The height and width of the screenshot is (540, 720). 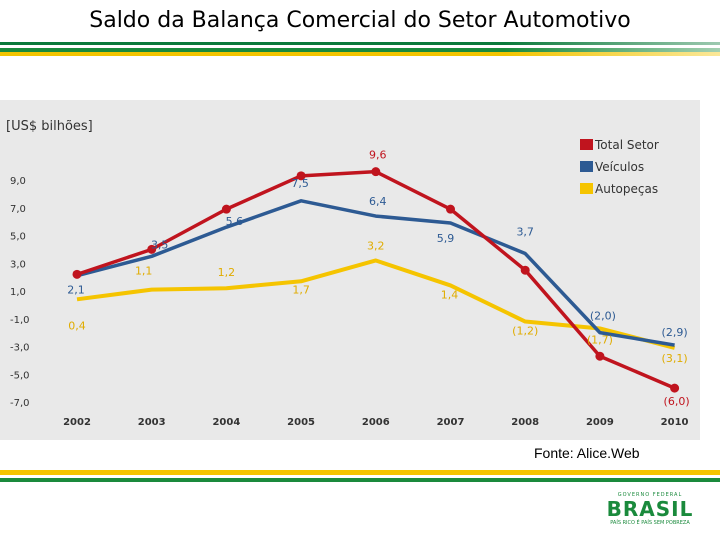 What do you see at coordinates (525, 232) in the screenshot?
I see `data-label-veiculos: 3,7` at bounding box center [525, 232].